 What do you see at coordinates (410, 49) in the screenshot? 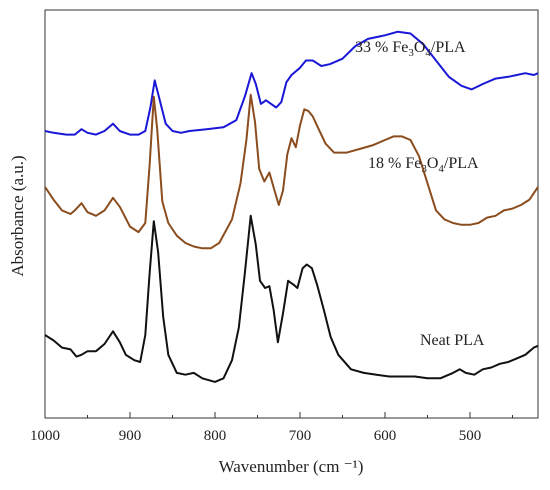
I see `series-label-1: 33 % Fe3O4/PLA` at bounding box center [410, 49].